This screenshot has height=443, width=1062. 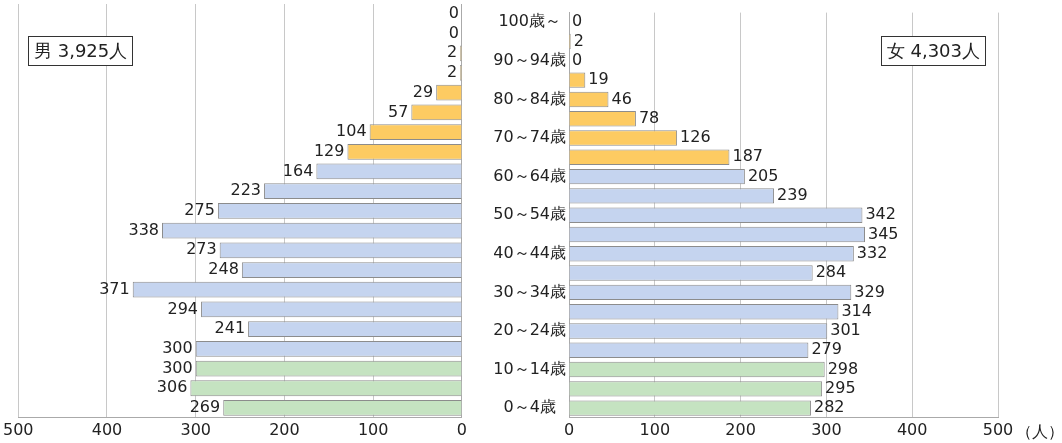 I want to click on data-label: 223, so click(x=246, y=190).